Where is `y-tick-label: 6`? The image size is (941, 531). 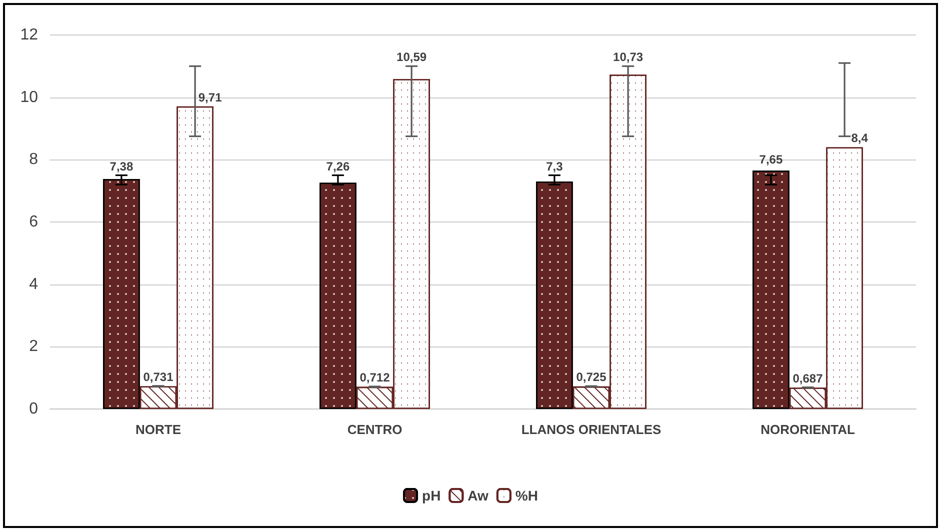
y-tick-label: 6 is located at coordinates (33, 222).